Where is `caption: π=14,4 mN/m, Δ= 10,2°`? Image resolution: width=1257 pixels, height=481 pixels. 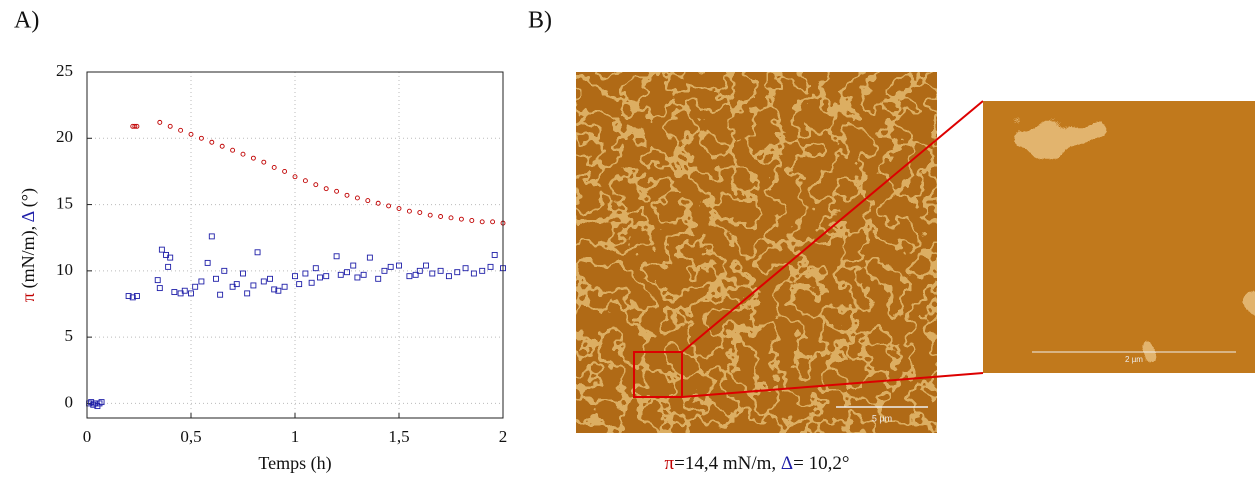
caption: π=14,4 mN/m, Δ= 10,2° is located at coordinates (757, 463).